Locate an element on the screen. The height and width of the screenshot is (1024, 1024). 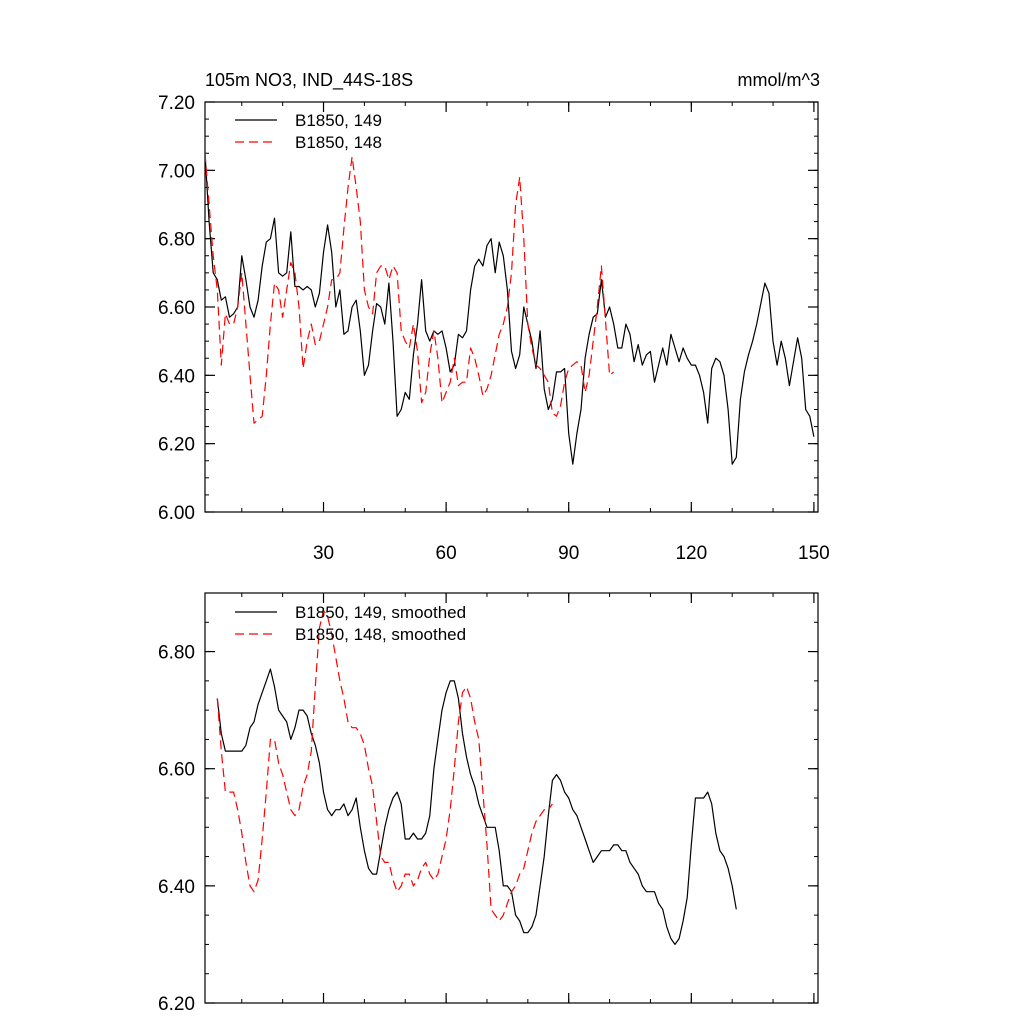
x-tick-label: 90 is located at coordinates (568, 553).